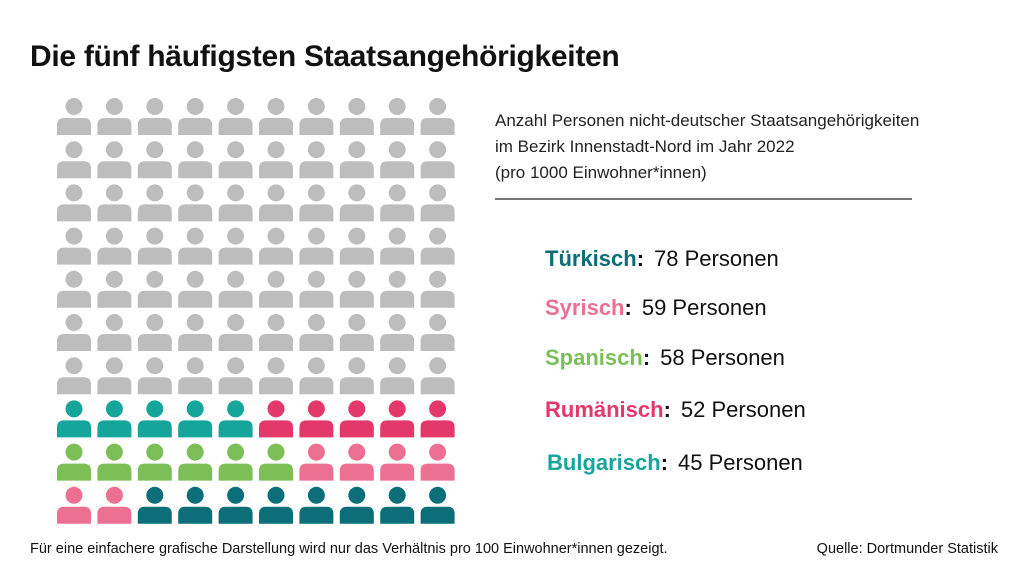  I want to click on source-note: Quelle: Dortmunder Statistik, so click(907, 549).